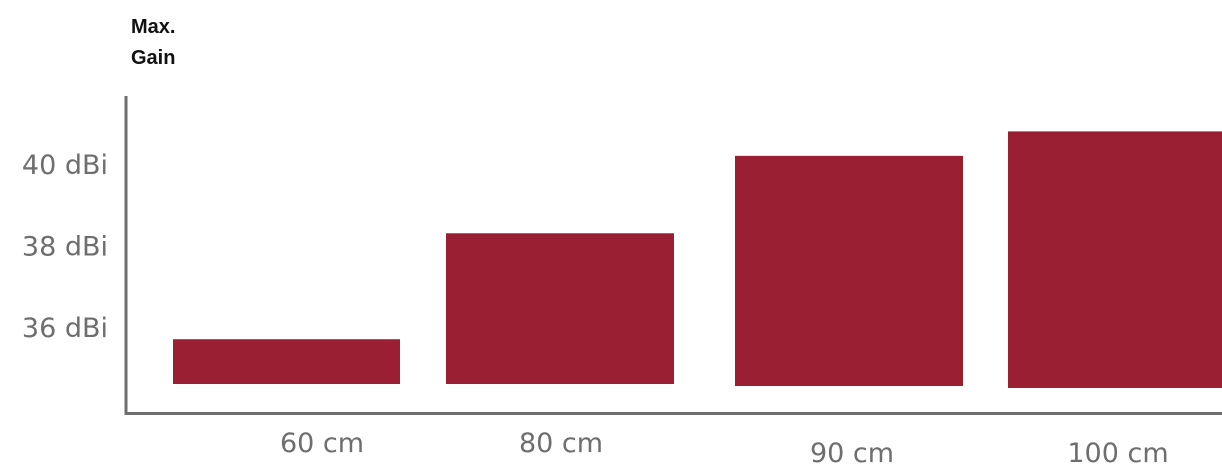  I want to click on x-tick-label: 60 cm, so click(322, 443).